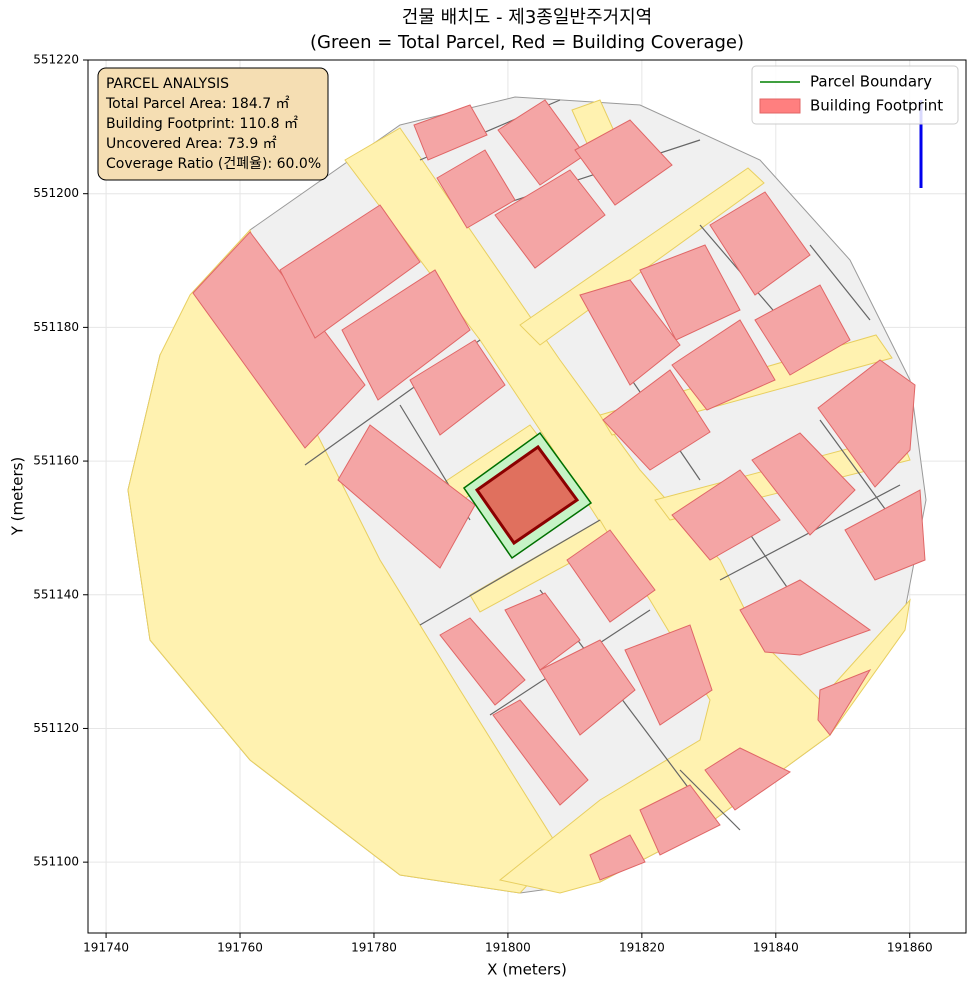 Image resolution: width=975 pixels, height=990 pixels. Describe the element at coordinates (642, 948) in the screenshot. I see `x-tick-label: 191820` at that location.